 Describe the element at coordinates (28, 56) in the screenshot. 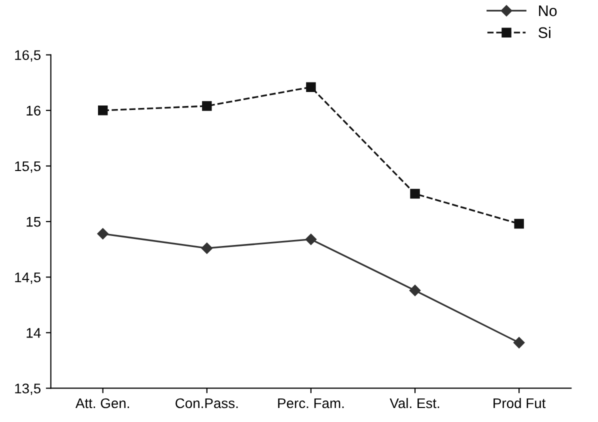

I see `y-tick-label: 16,5` at that location.